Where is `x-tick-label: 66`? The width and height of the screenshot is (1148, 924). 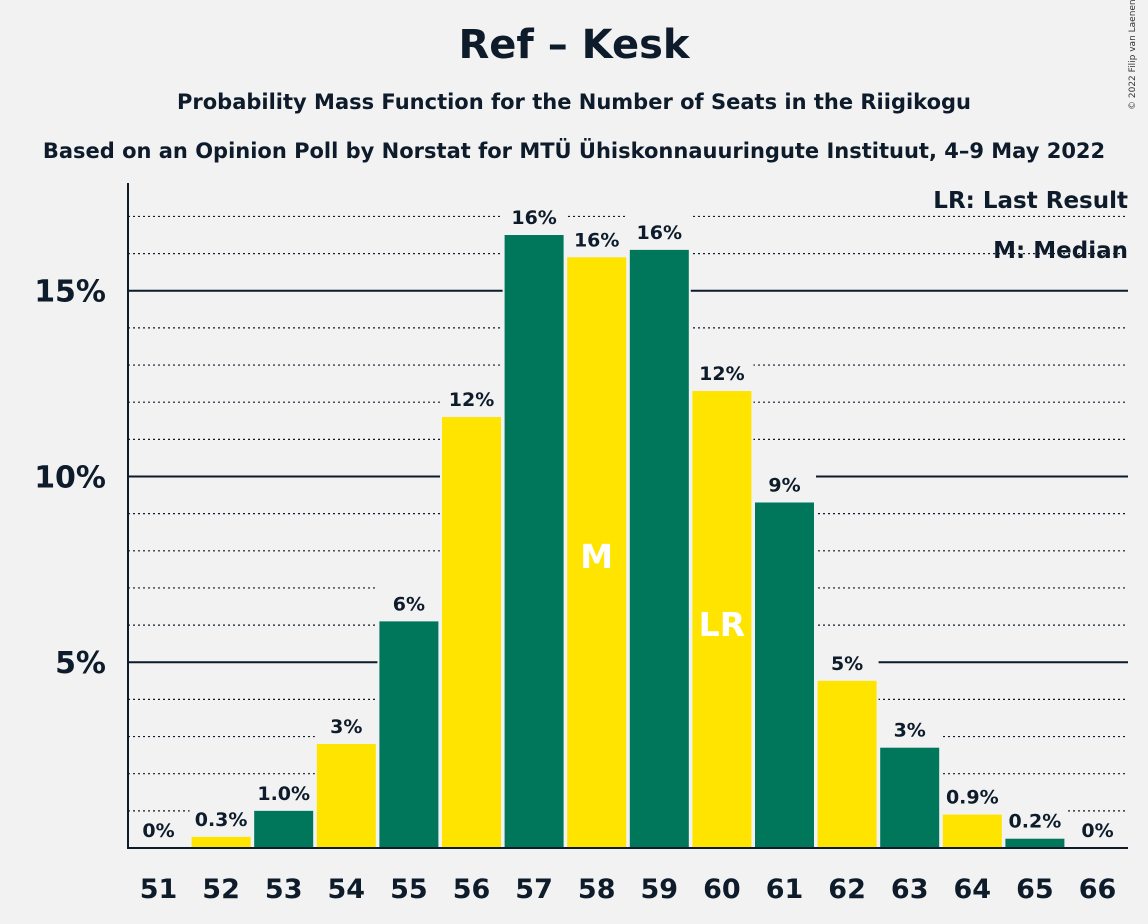
x-tick-label: 66 is located at coordinates (1098, 889).